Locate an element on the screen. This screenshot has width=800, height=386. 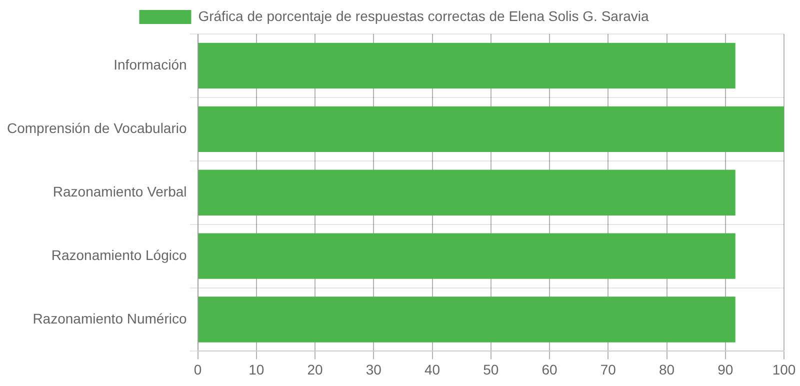
y-tick-label: Comprensión de Vocabulario is located at coordinates (96, 128).